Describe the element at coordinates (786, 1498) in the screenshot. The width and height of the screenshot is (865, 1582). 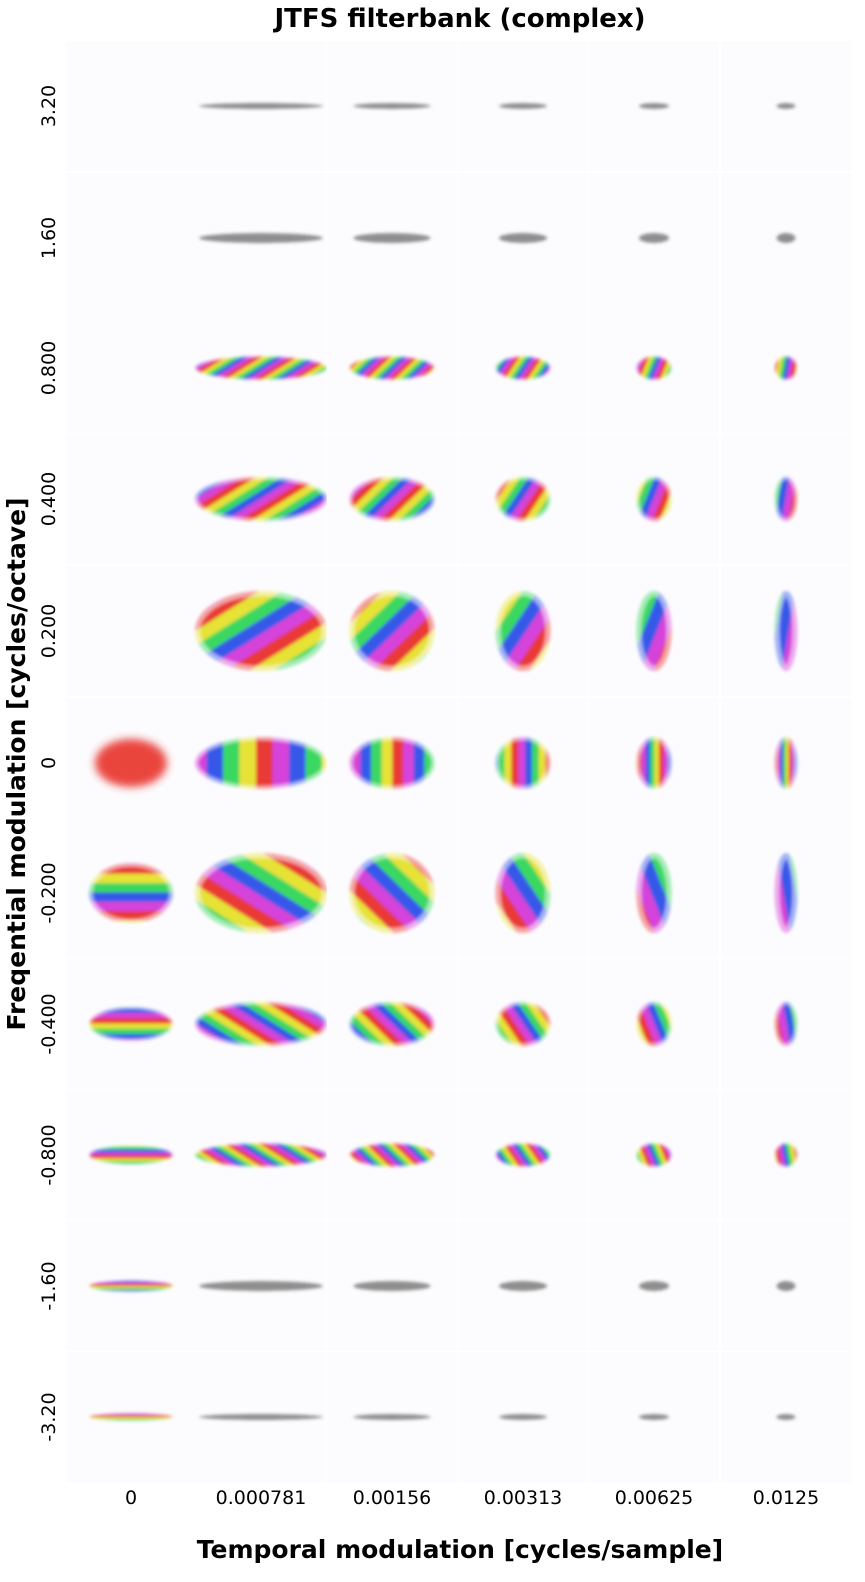
I see `x-tick-label: 0.0125` at that location.